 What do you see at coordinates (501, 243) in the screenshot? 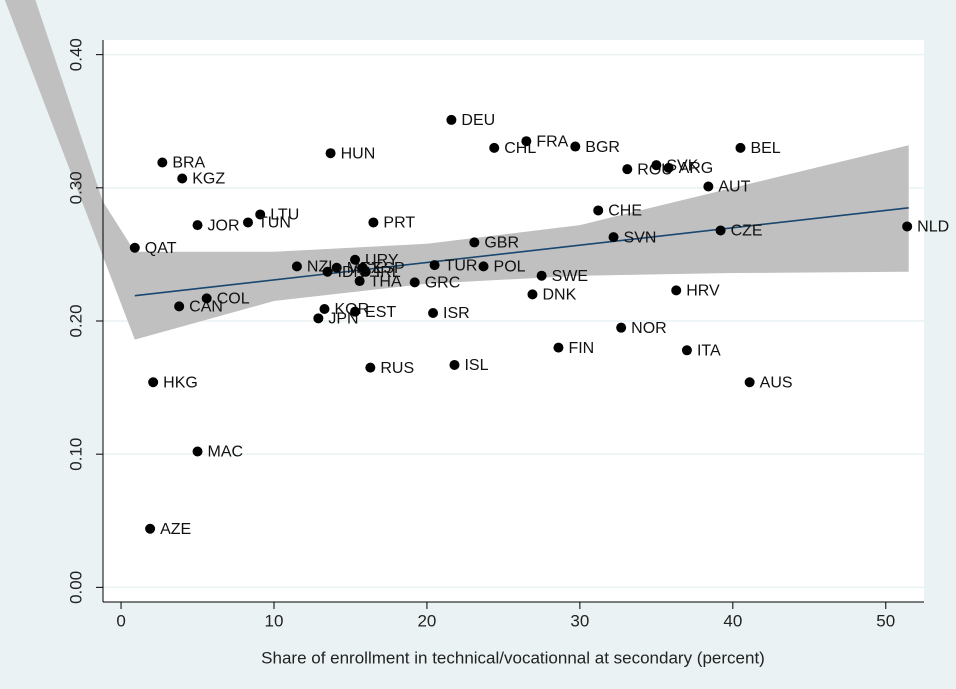
I see `point-label: GBR` at bounding box center [501, 243].